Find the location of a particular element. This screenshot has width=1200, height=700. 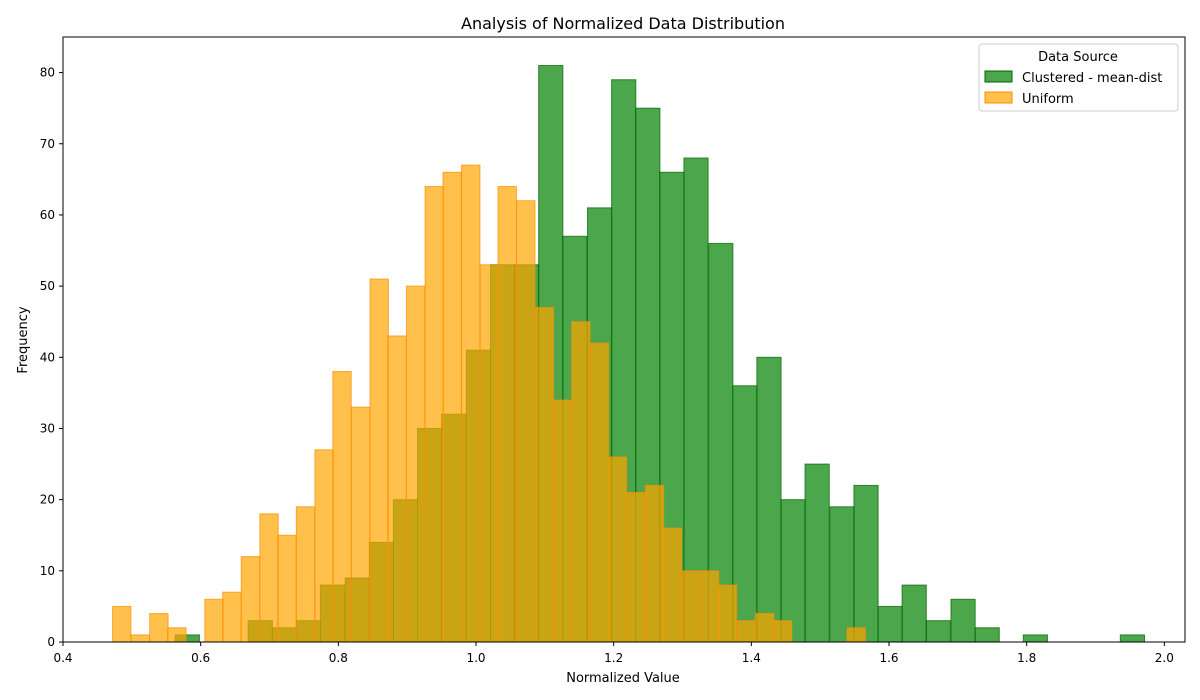

y-tick-label: 50 is located at coordinates (47, 286).